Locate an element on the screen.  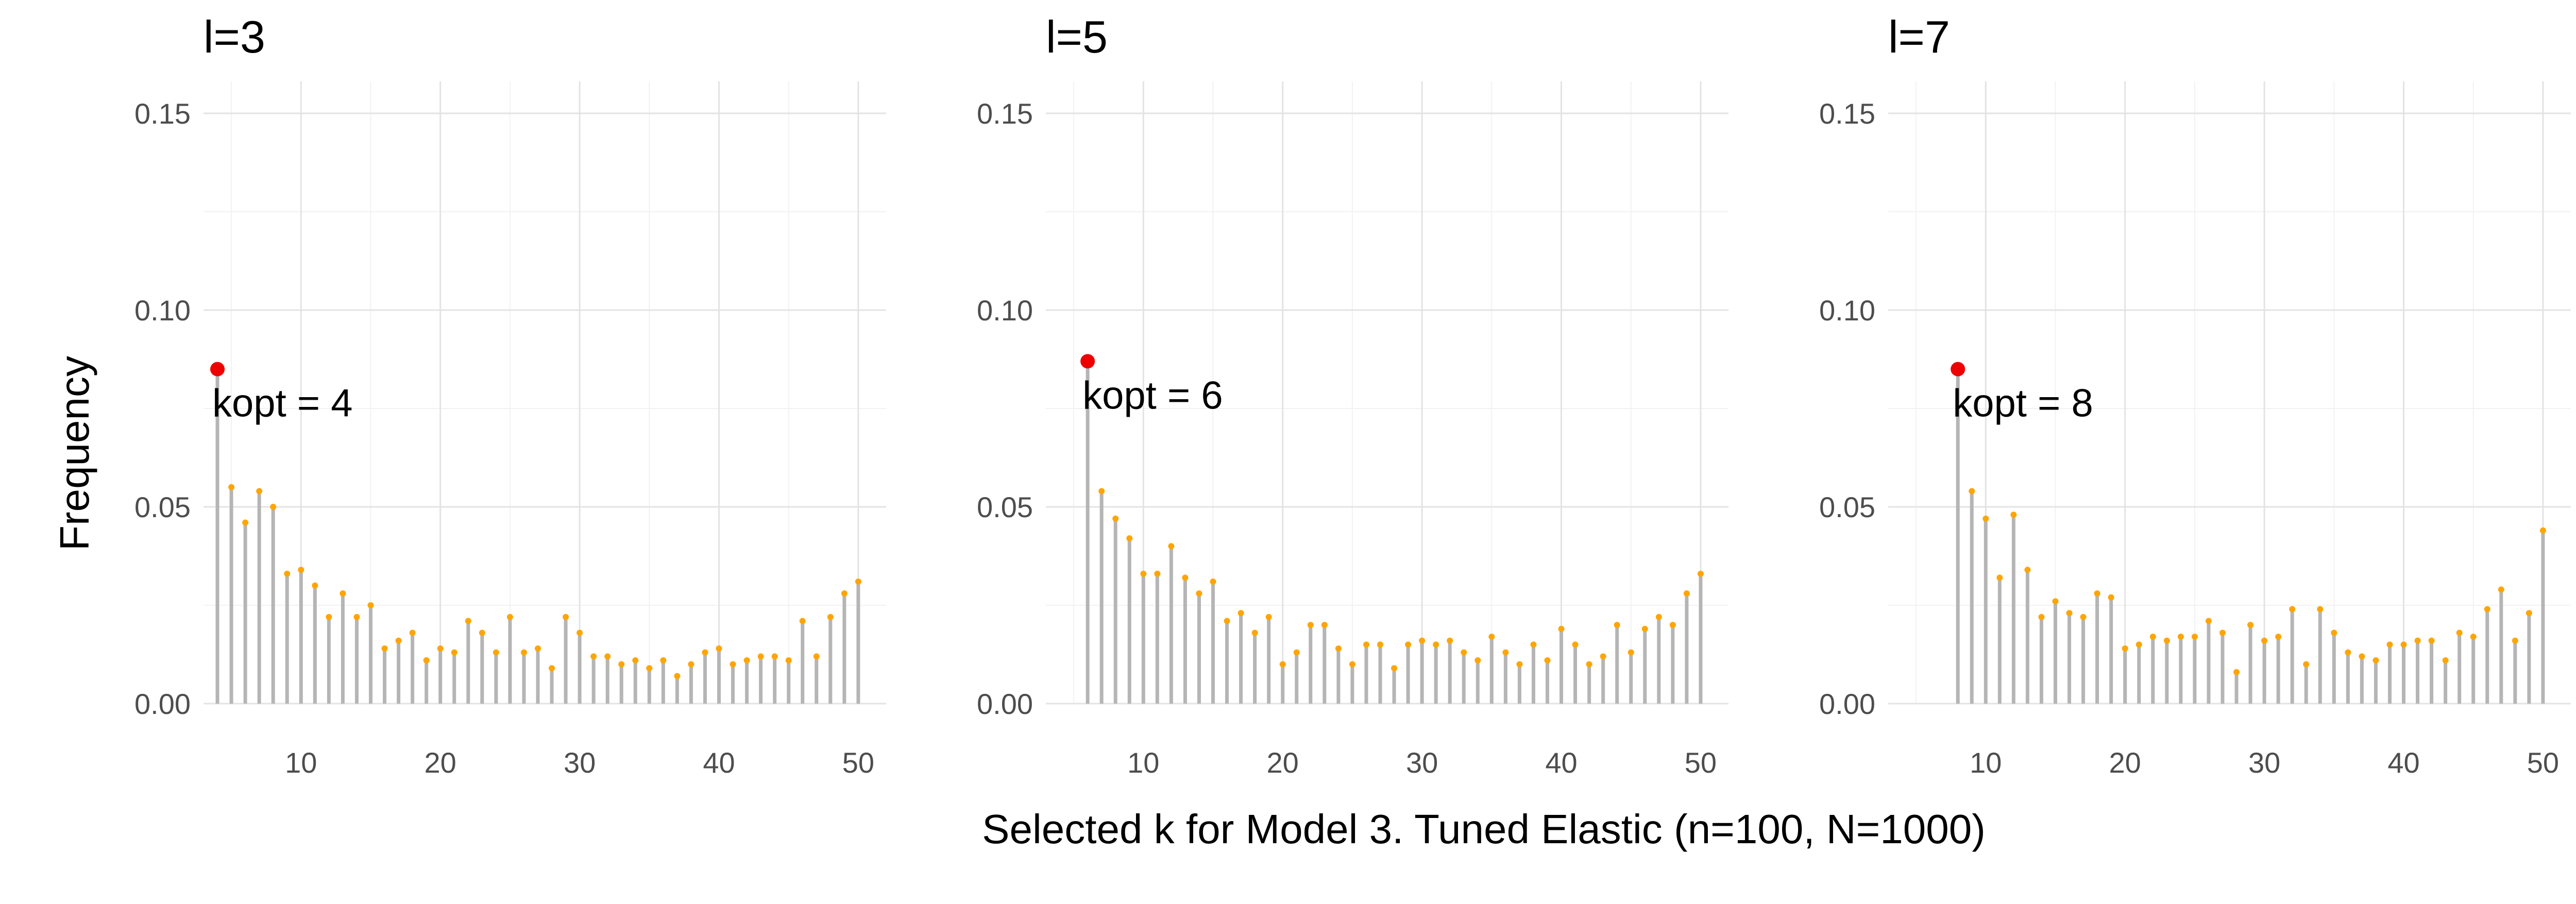
panel-title: l=7 is located at coordinates (1919, 36).